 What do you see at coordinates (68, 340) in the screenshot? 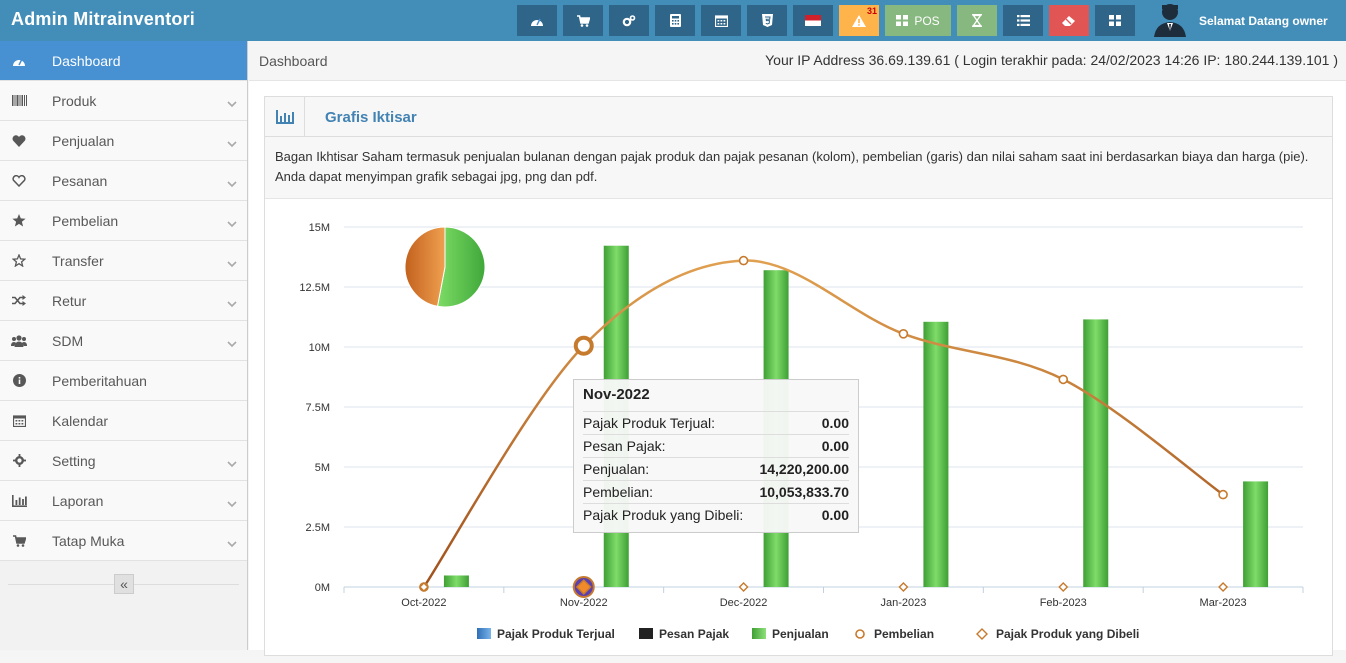
I see `sidebar-item-label: SDM` at bounding box center [68, 340].